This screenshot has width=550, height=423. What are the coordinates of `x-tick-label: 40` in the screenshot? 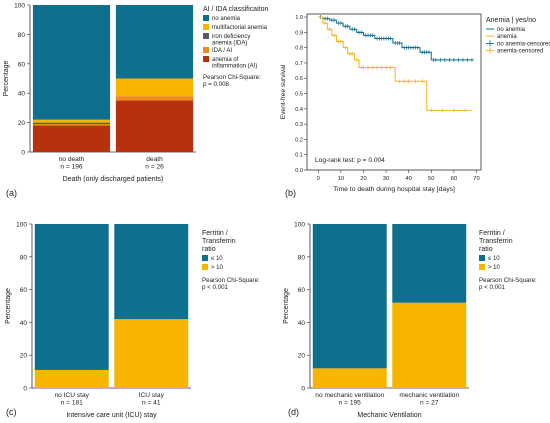 It's located at (408, 179).